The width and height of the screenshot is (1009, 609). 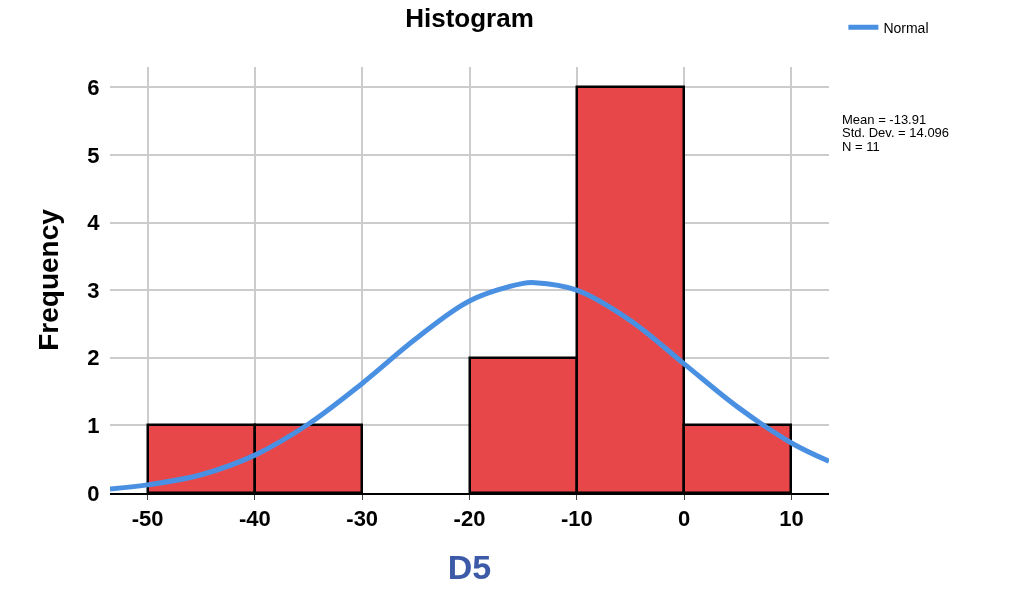 What do you see at coordinates (469, 566) in the screenshot?
I see `x-axis-title: D5` at bounding box center [469, 566].